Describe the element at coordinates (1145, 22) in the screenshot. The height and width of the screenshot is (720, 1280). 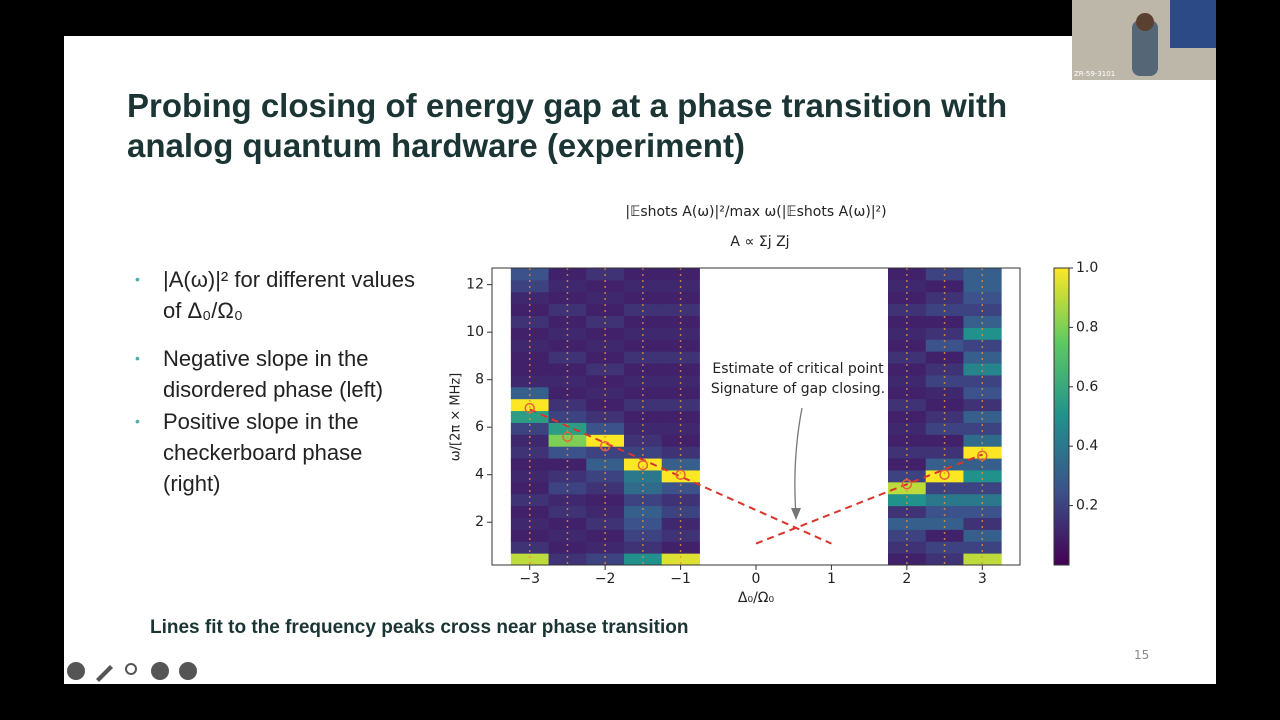
I see `webcam-head` at that location.